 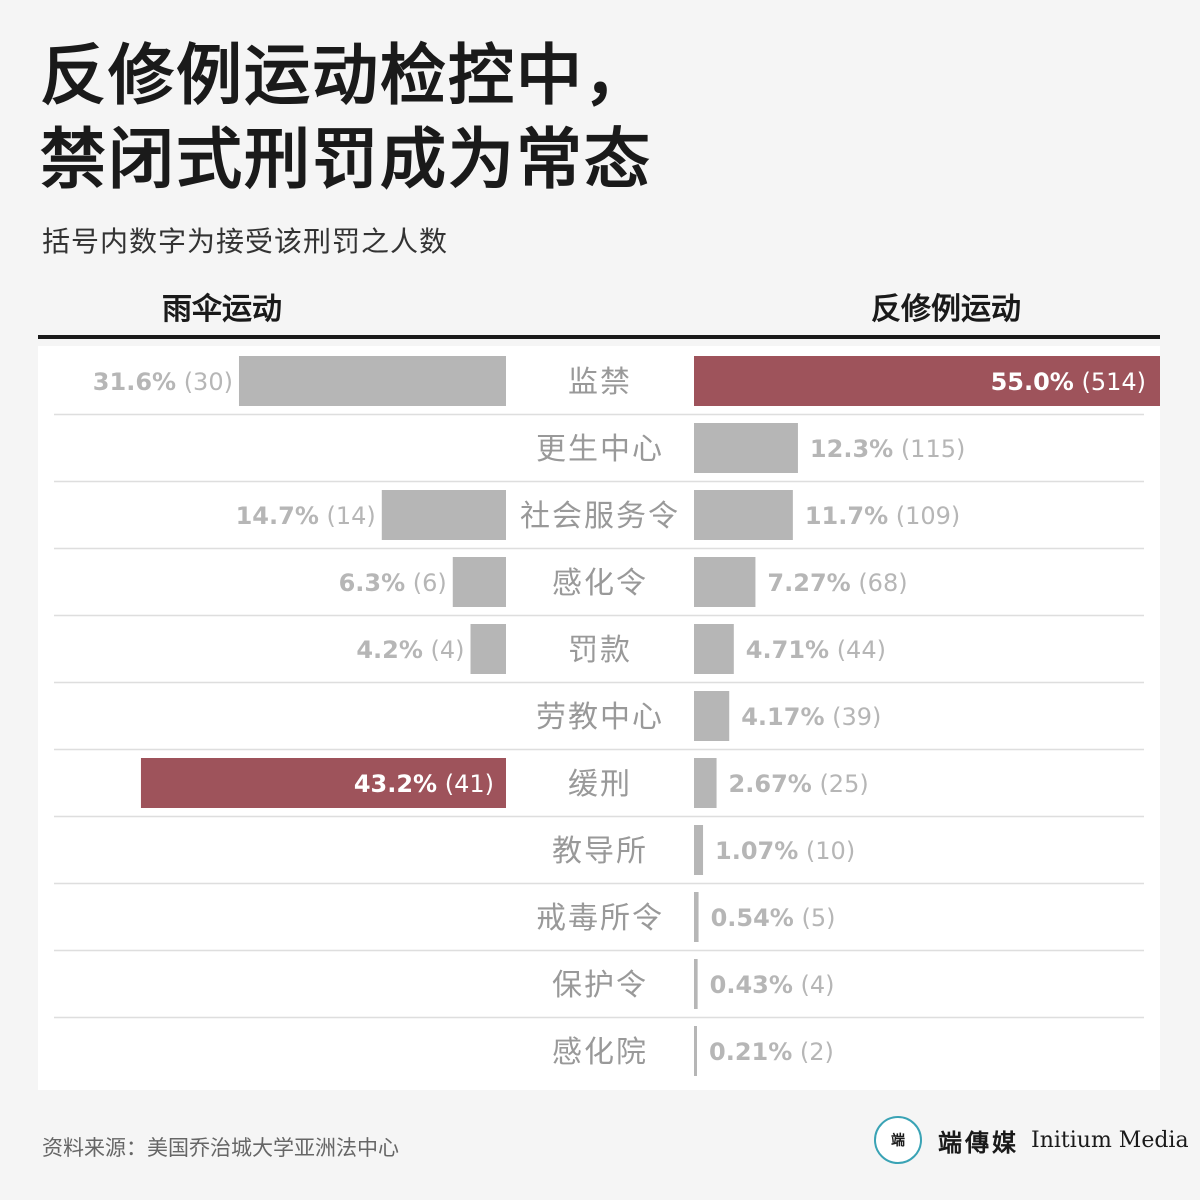 I want to click on right-data-label: 4.71% (44), so click(x=816, y=650).